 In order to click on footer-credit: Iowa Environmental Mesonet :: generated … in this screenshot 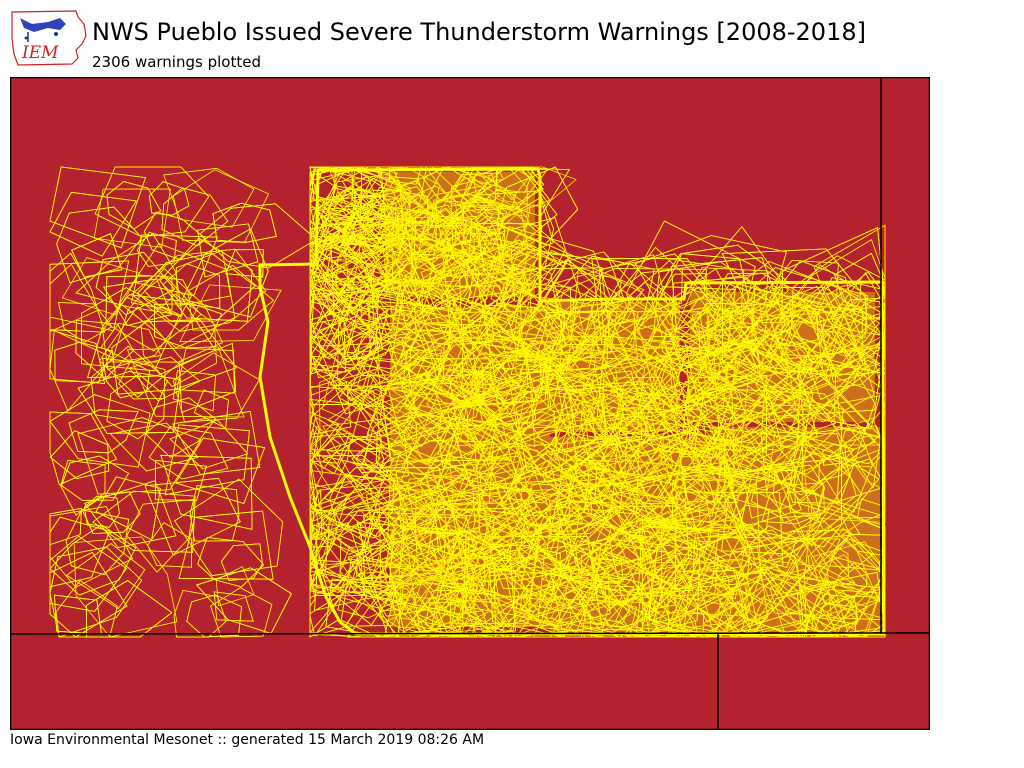, I will do `click(247, 740)`.